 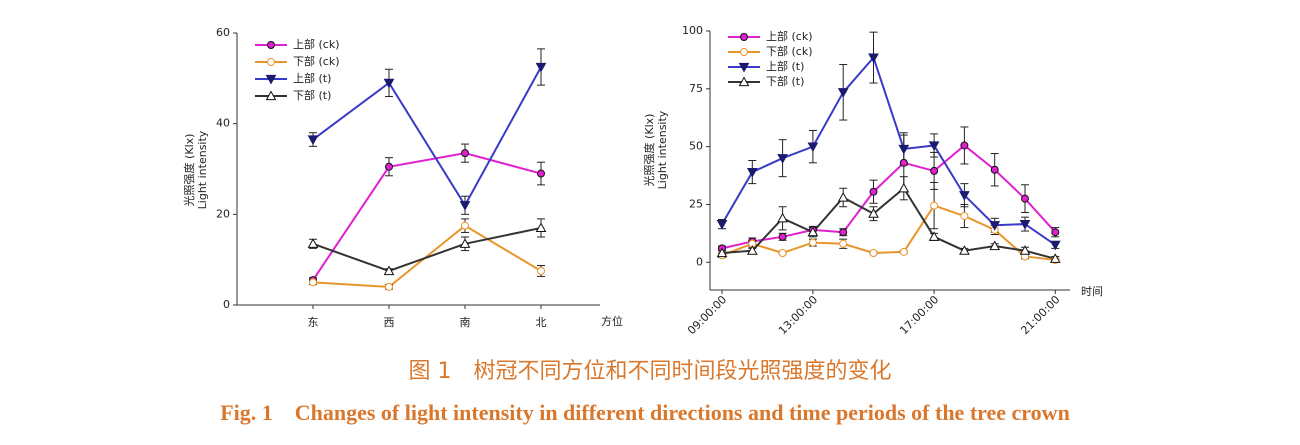 What do you see at coordinates (696, 203) in the screenshot?
I see `y-tick-label: 25` at bounding box center [696, 203].